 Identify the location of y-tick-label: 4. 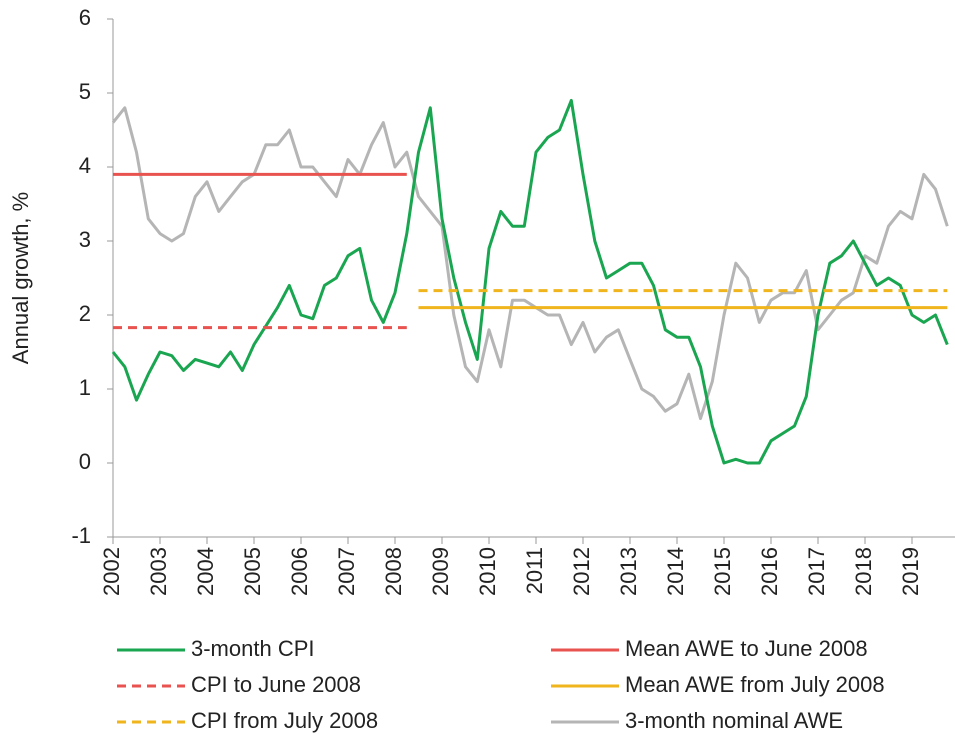
(85, 165).